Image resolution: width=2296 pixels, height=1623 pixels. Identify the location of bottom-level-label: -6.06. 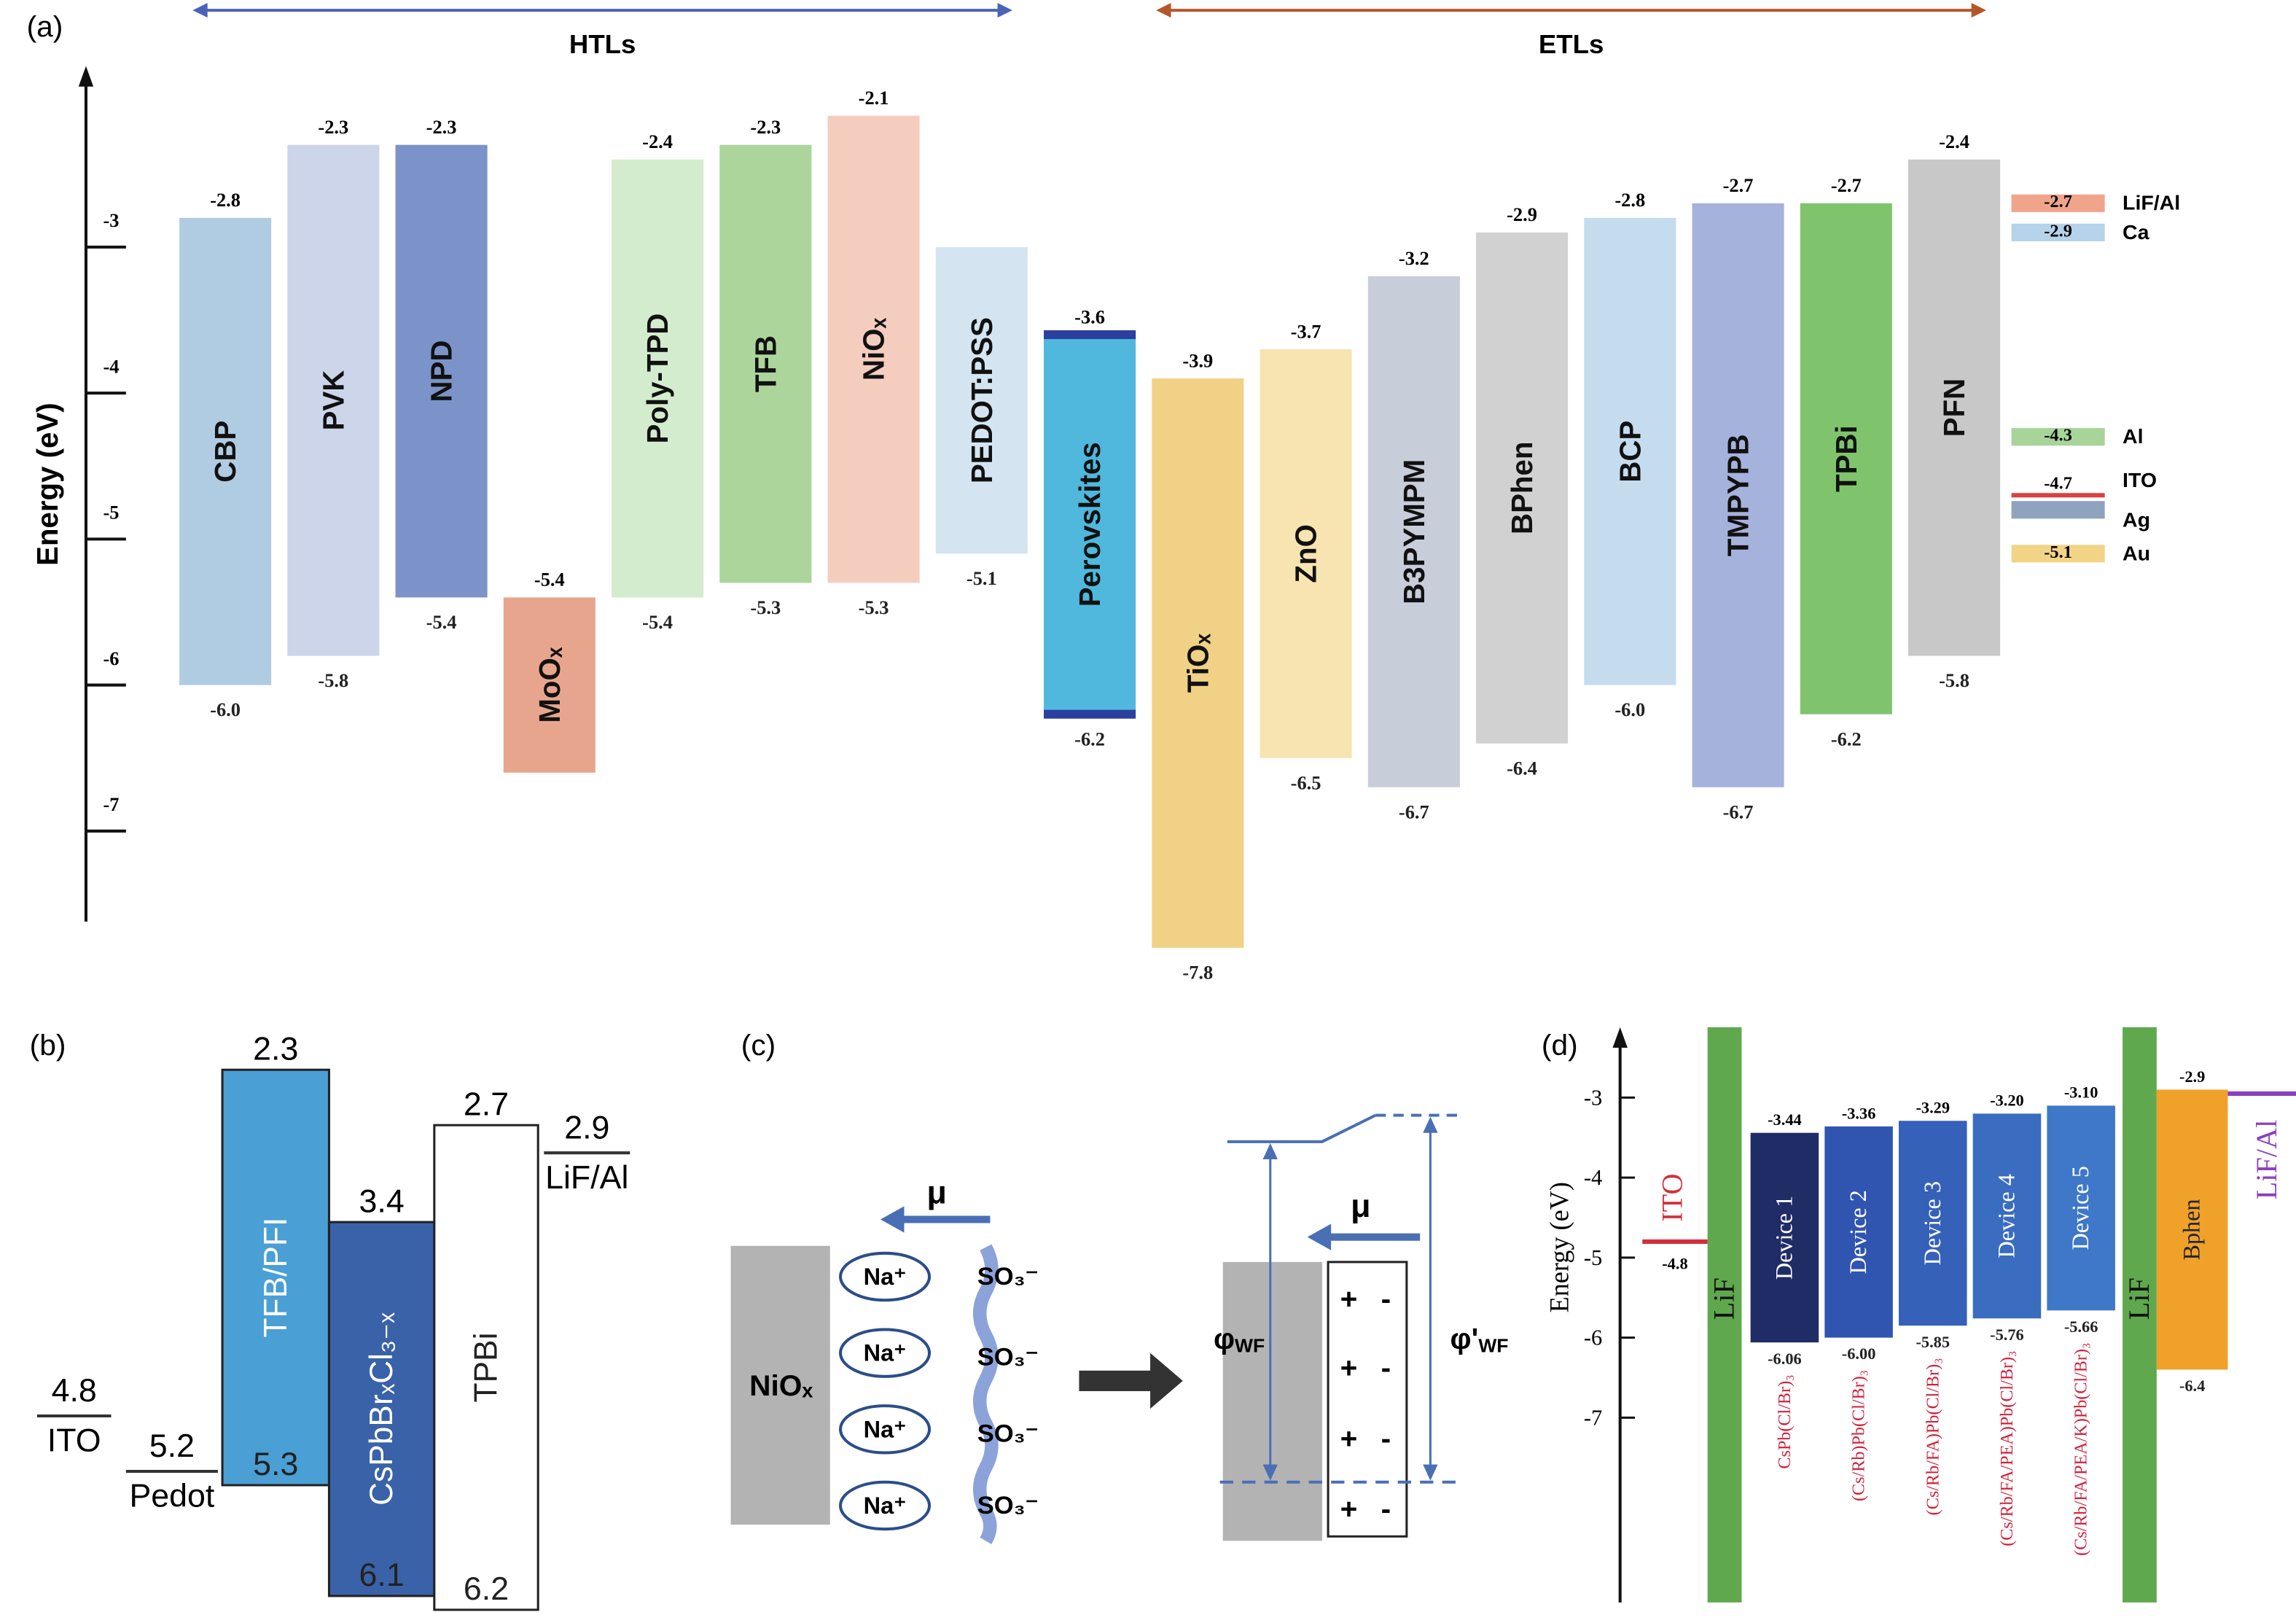
(1785, 1359).